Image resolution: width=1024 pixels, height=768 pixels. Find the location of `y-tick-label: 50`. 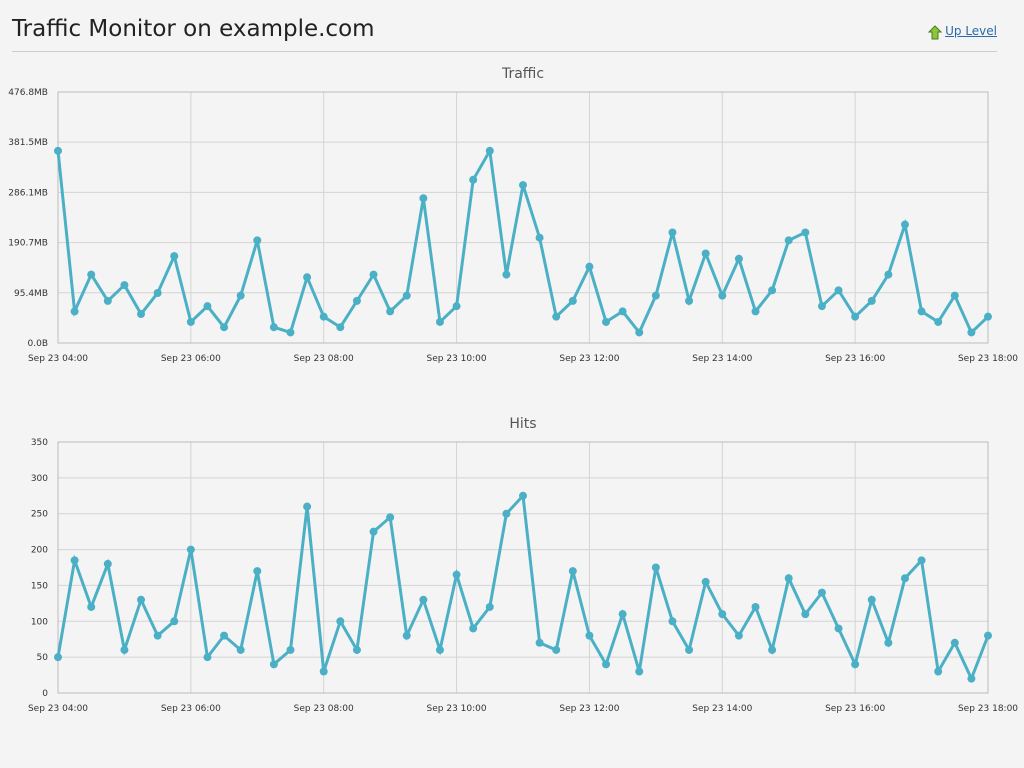

y-tick-label: 50 is located at coordinates (43, 658).